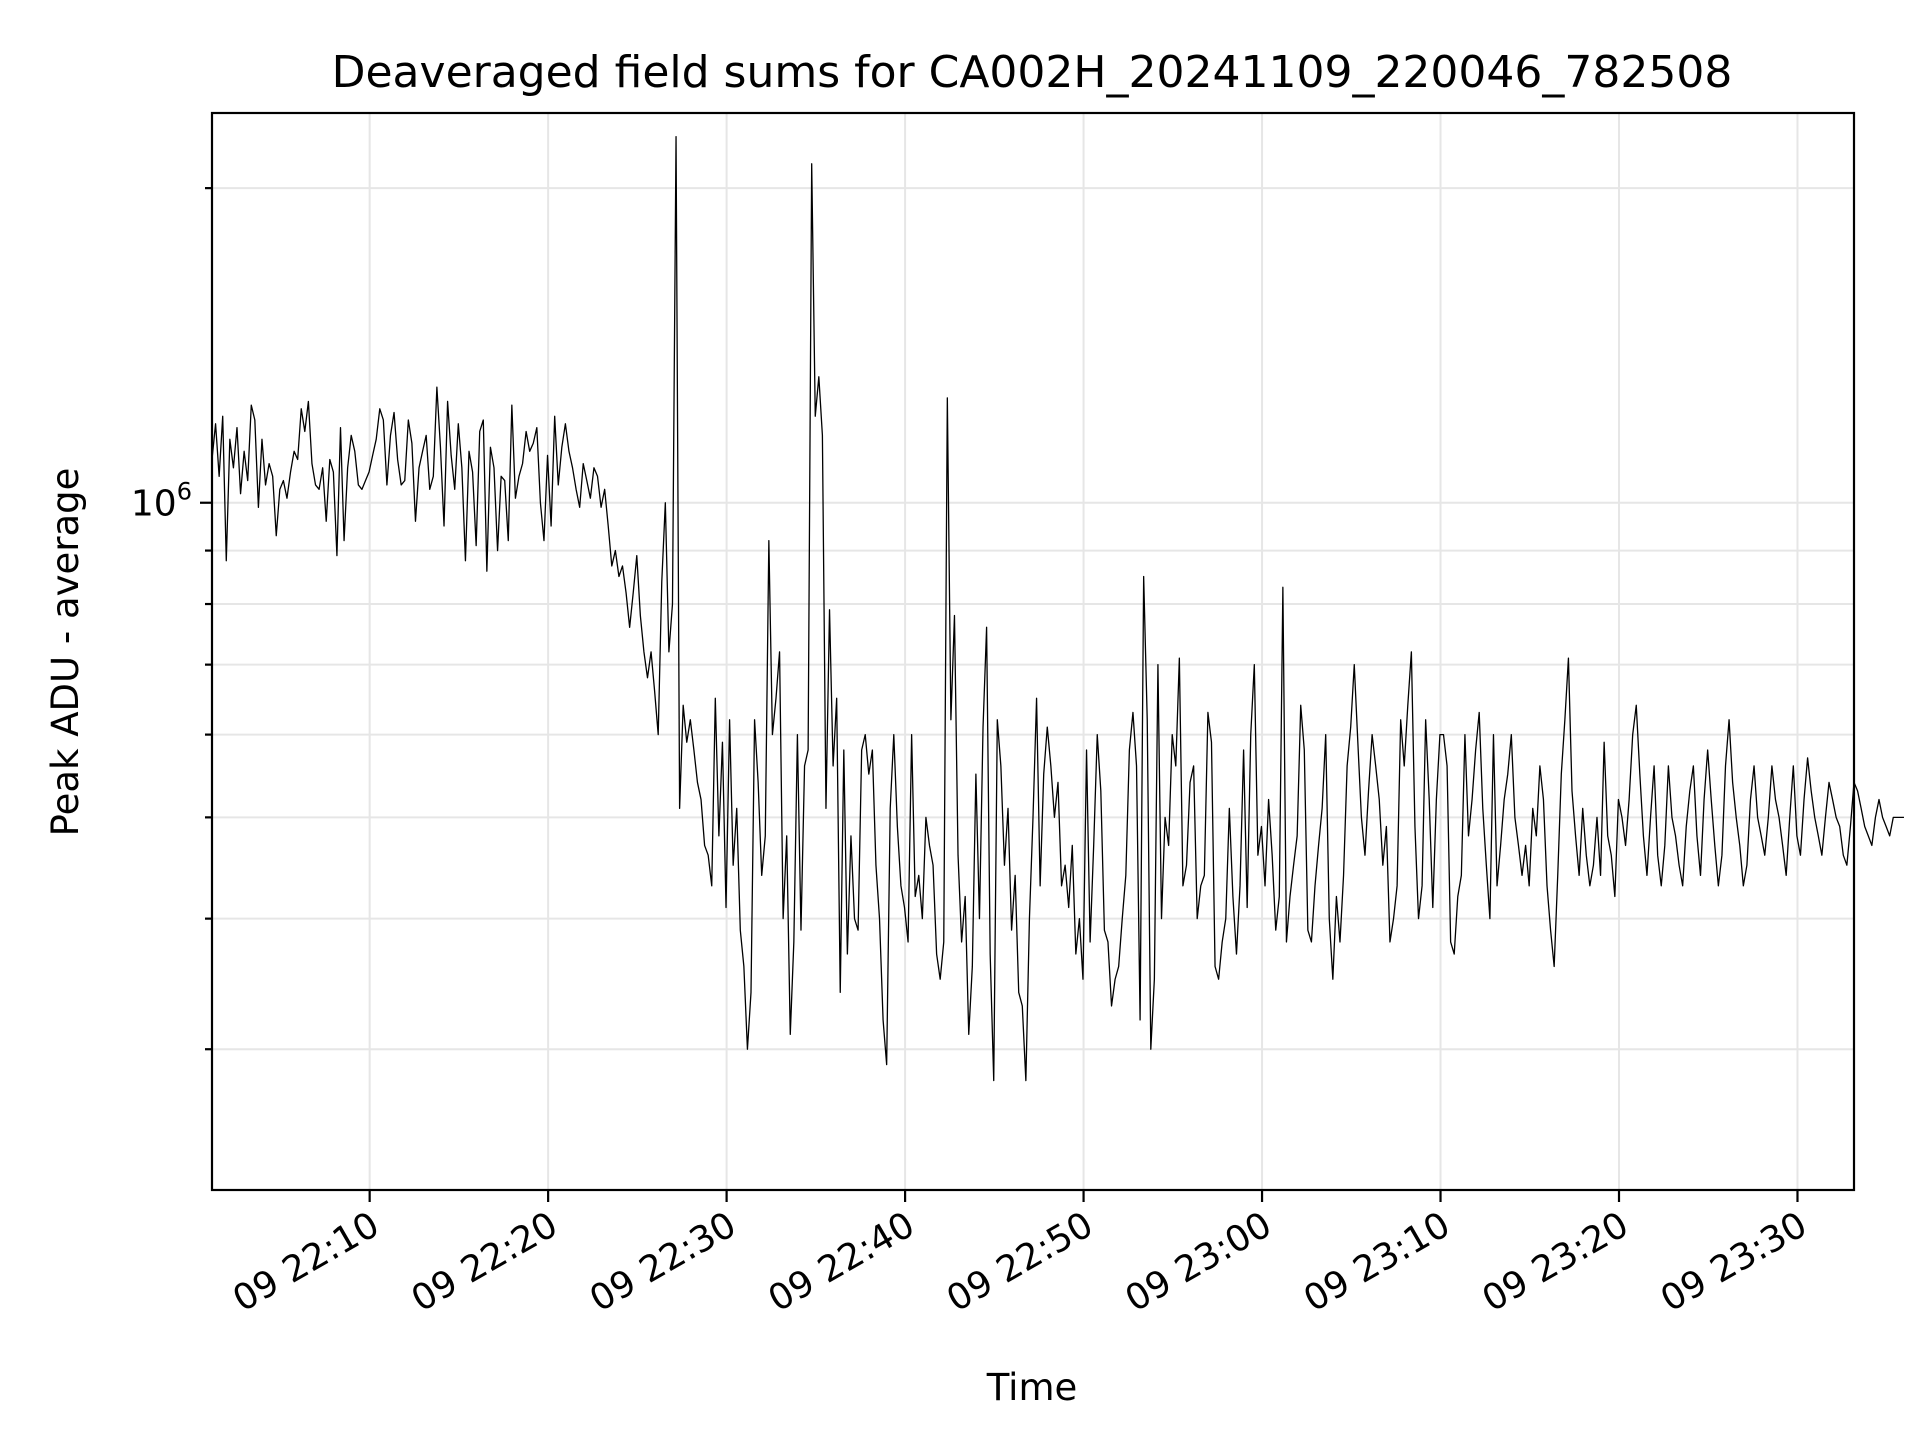  What do you see at coordinates (1734, 1262) in the screenshot?
I see `x-tick-label: 09 23:30` at bounding box center [1734, 1262].